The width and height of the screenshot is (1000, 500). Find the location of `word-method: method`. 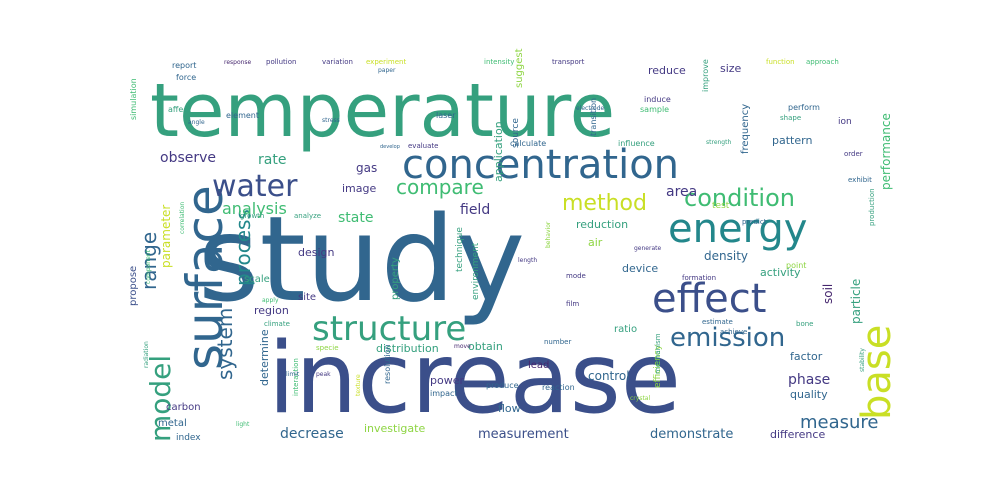

word-method: method is located at coordinates (604, 203).